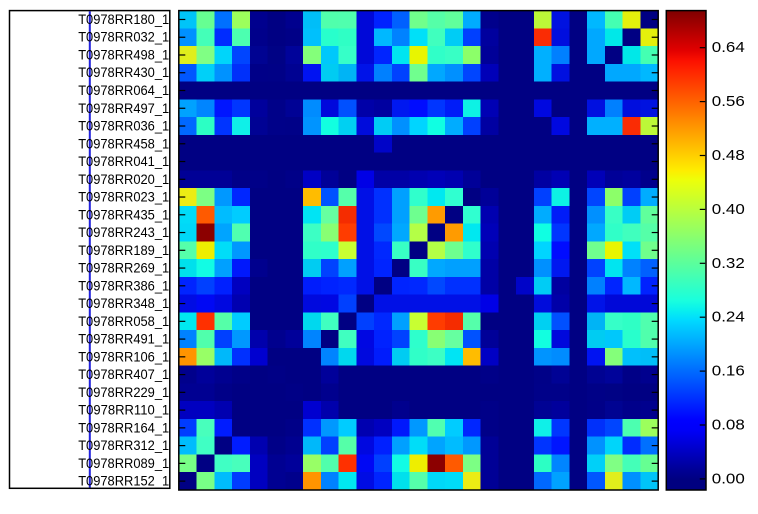  Describe the element at coordinates (123, 143) in the screenshot. I see `svg-text: T0978RR458_1` at that location.